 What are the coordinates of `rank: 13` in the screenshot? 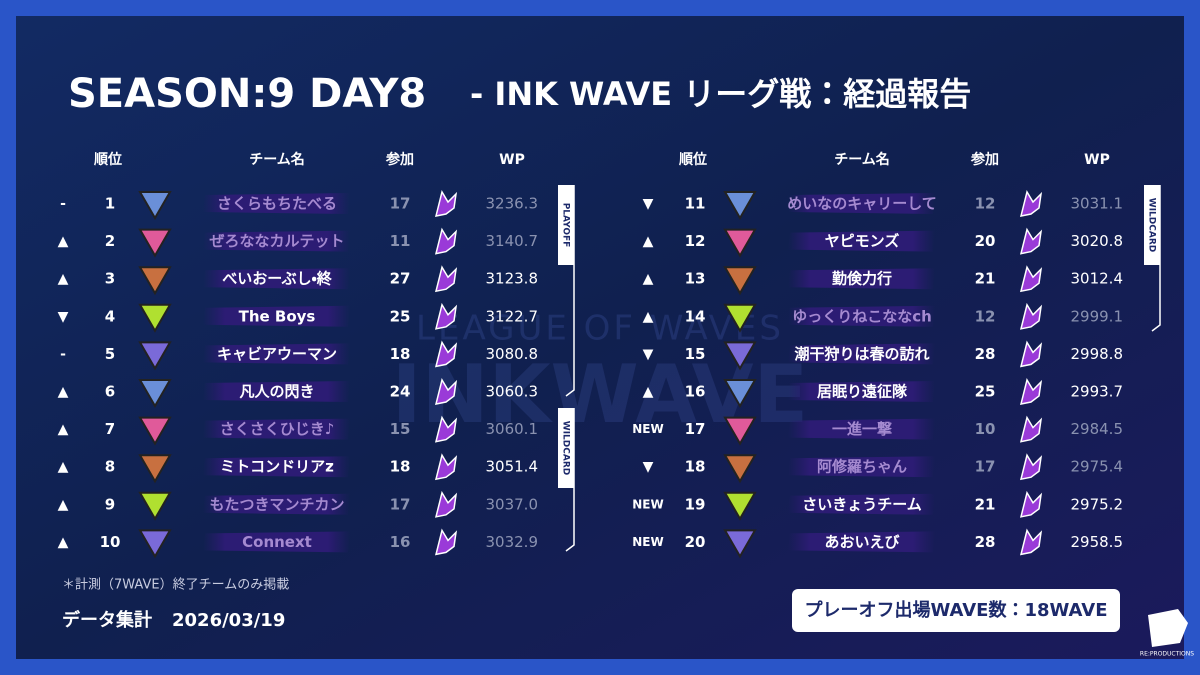 It's located at (695, 279).